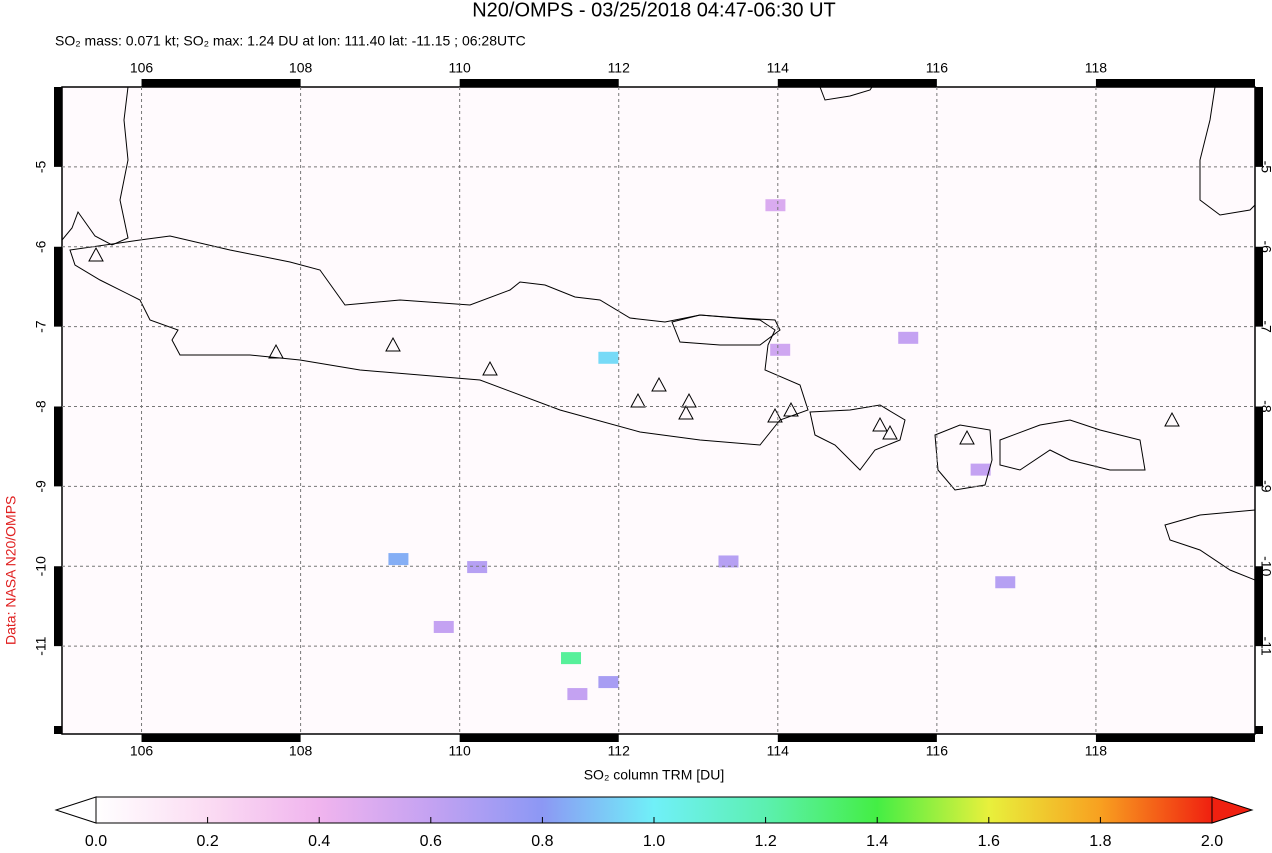  What do you see at coordinates (431, 841) in the screenshot?
I see `colorbar-tick-label: 0.6` at bounding box center [431, 841].